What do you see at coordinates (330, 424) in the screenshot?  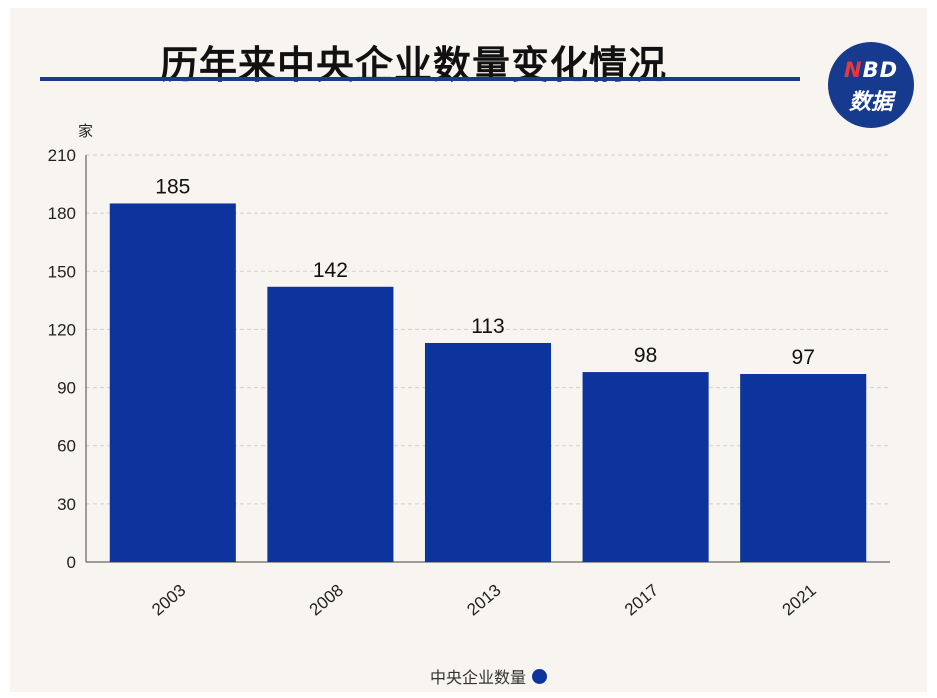 I see `bar-2008` at bounding box center [330, 424].